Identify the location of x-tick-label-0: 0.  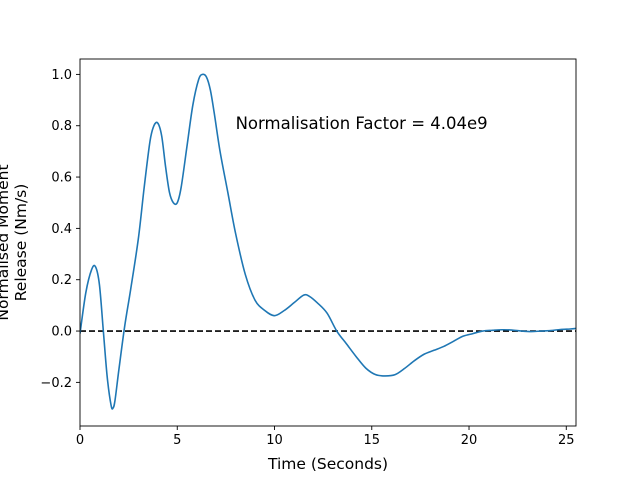
(80, 440).